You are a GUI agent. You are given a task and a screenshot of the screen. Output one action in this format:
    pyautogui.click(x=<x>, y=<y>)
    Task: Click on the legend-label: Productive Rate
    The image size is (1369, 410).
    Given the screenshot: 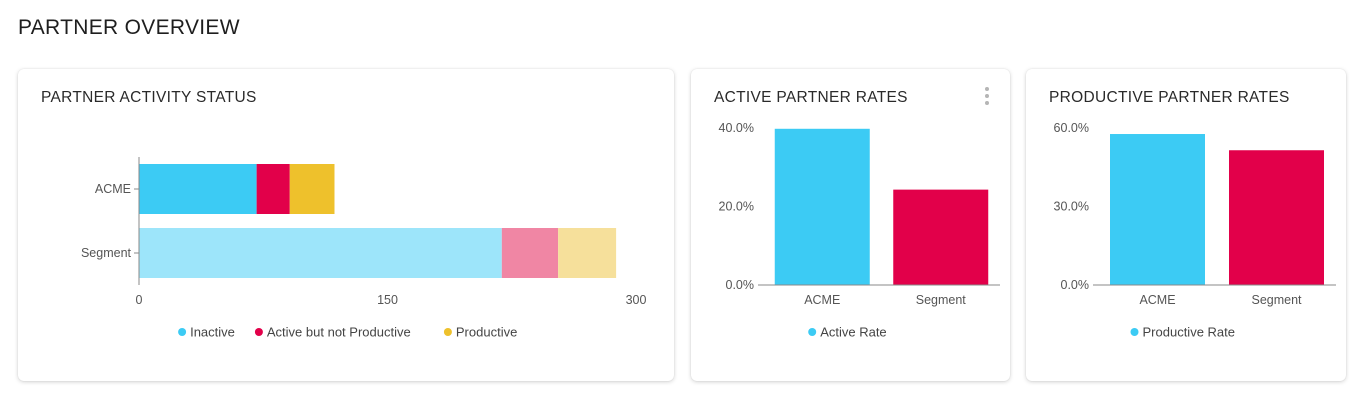 What is the action you would take?
    pyautogui.click(x=1189, y=332)
    